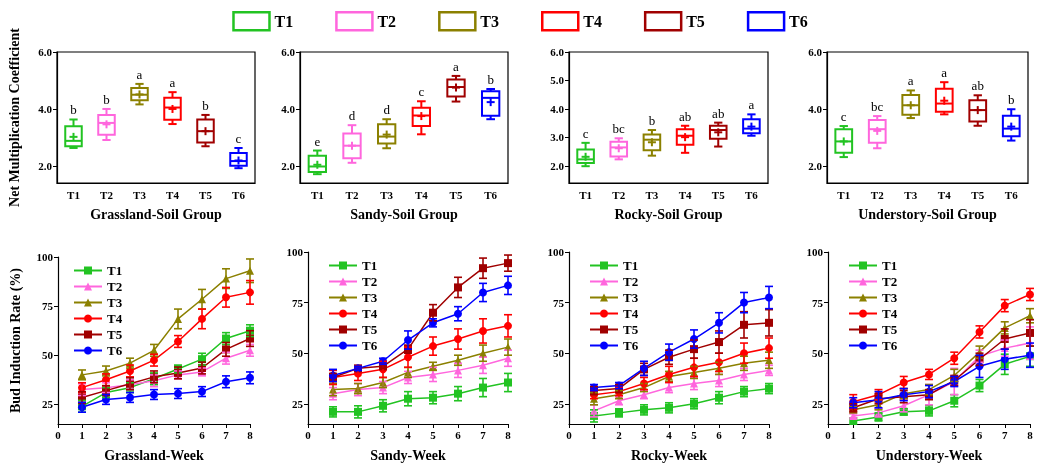 The height and width of the screenshot is (465, 1040). What do you see at coordinates (929, 455) in the screenshot?
I see `x-axis-title: Understory-Week` at bounding box center [929, 455].